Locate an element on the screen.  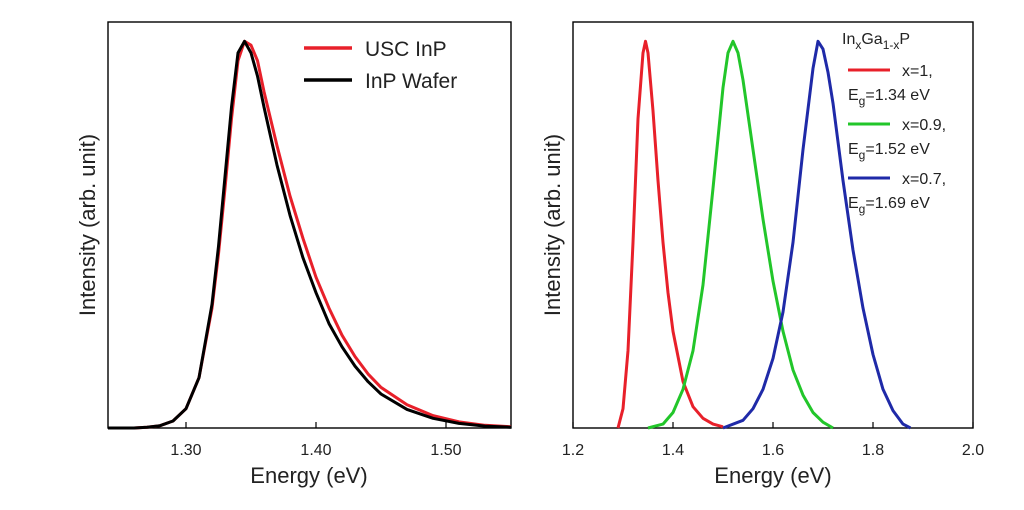
right-x-tick-label: 1.6 is located at coordinates (773, 450).